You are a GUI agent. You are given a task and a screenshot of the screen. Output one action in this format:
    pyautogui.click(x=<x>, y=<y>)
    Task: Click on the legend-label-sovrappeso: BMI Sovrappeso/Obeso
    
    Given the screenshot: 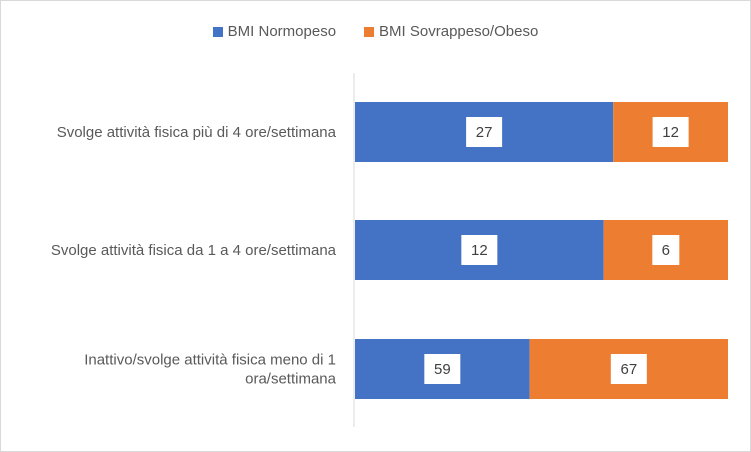 What is the action you would take?
    pyautogui.click(x=459, y=31)
    